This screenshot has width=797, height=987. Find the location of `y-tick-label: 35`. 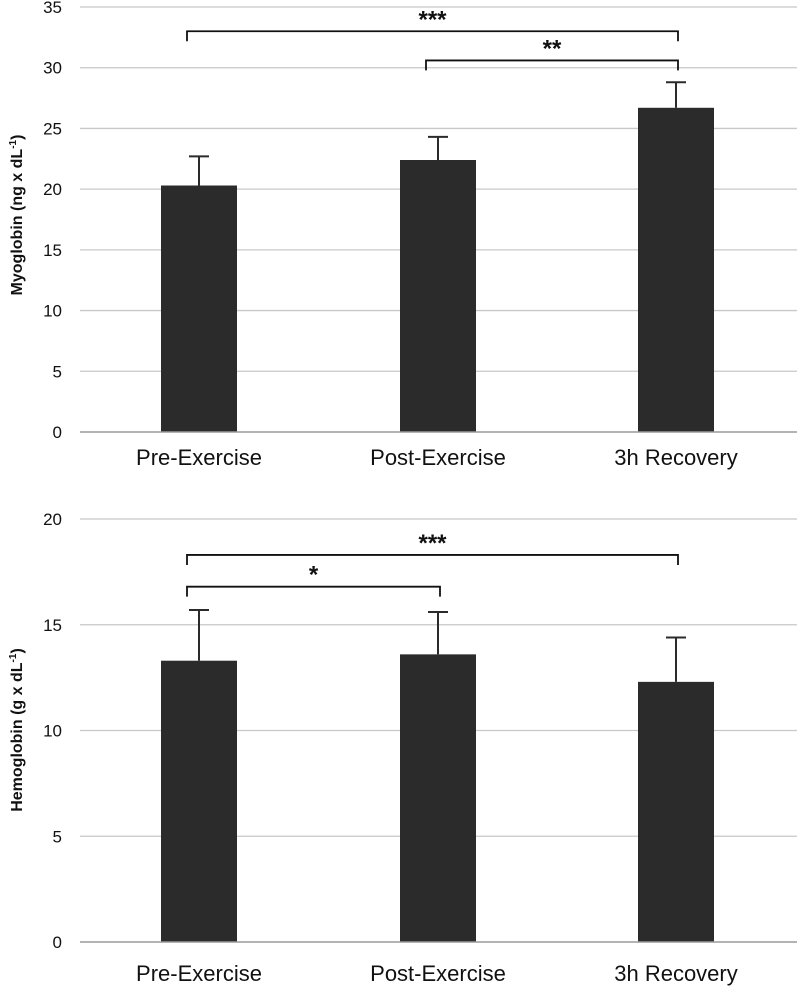

y-tick-label: 35 is located at coordinates (52, 8).